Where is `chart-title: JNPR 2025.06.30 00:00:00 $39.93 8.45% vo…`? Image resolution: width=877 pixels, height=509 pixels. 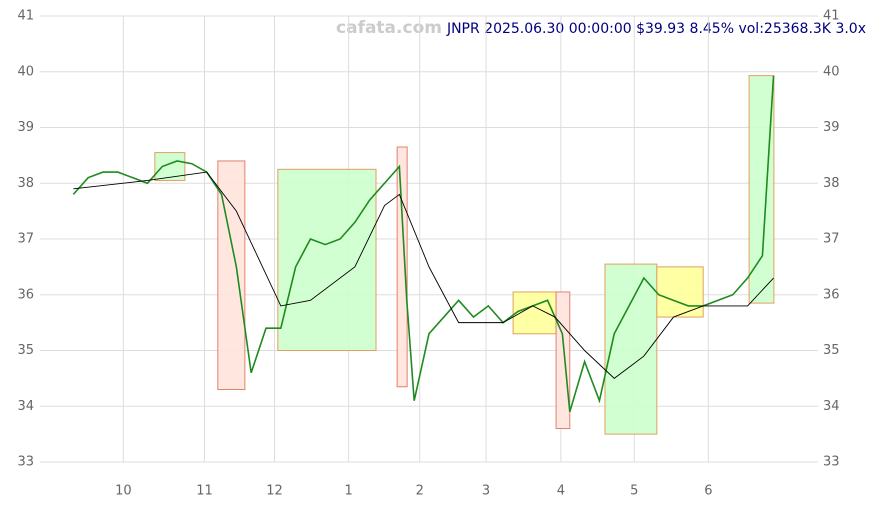
chart-title: JNPR 2025.06.30 00:00:00 $39.93 8.45% vo… is located at coordinates (656, 29).